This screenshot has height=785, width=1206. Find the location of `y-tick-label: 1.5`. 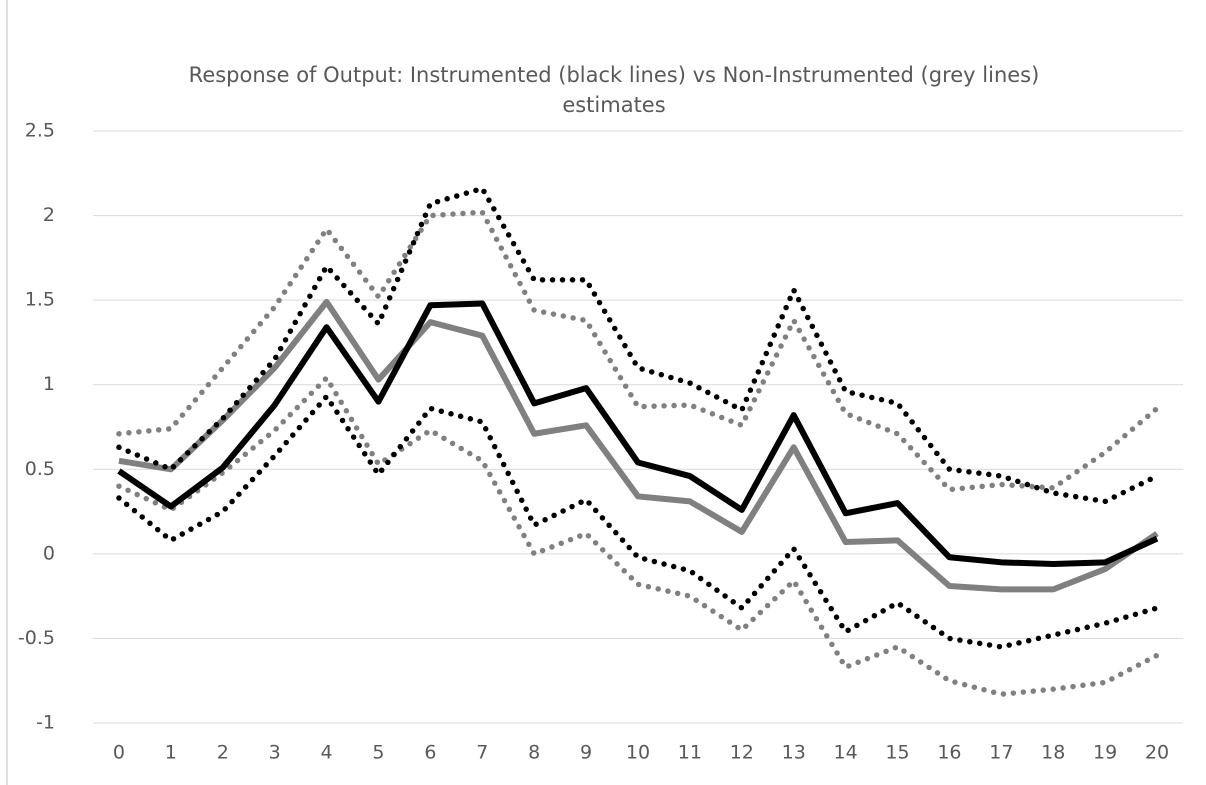

y-tick-label: 1.5 is located at coordinates (40, 300).